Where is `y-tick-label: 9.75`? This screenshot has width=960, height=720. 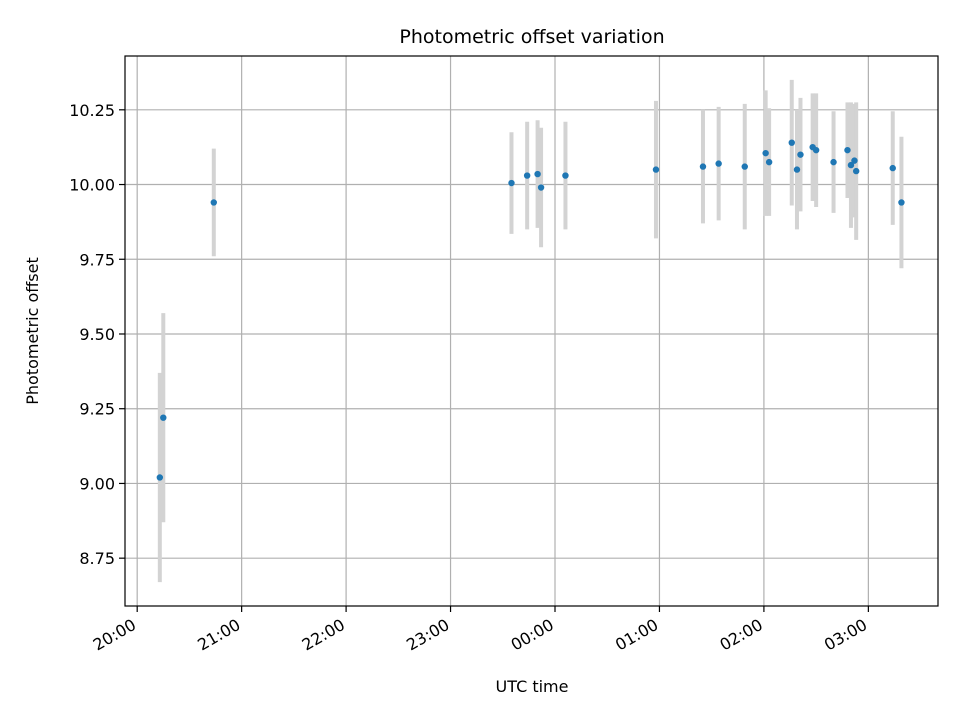 y-tick-label: 9.75 is located at coordinates (97, 259).